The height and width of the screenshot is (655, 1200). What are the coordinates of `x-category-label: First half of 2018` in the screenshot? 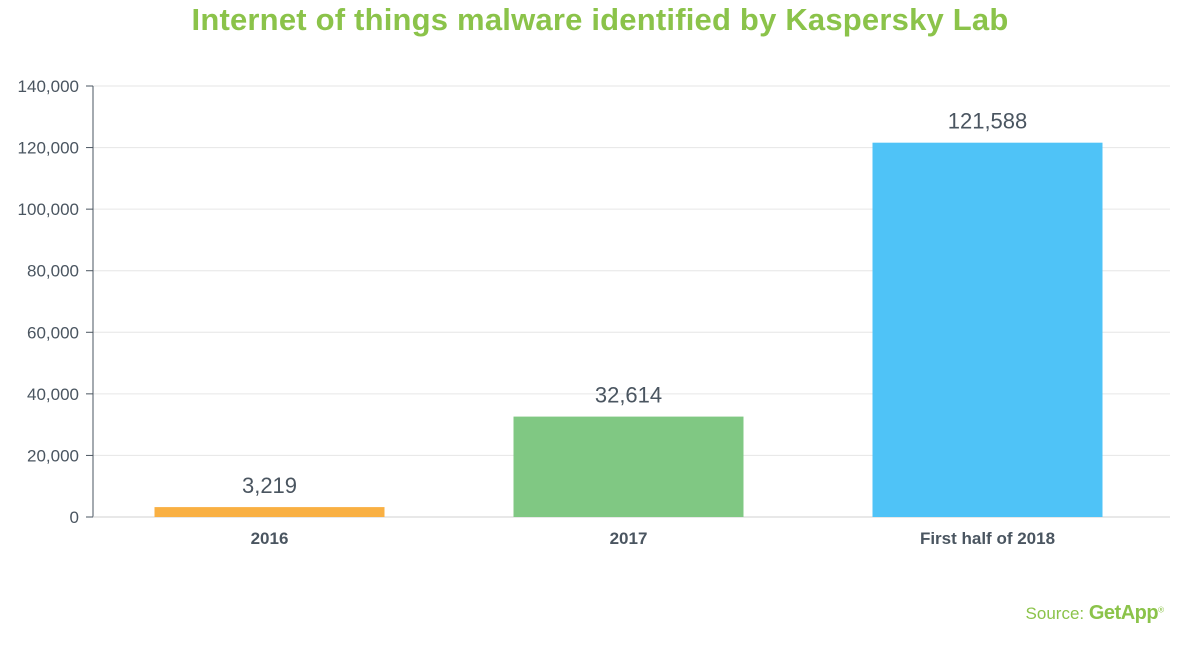 It's located at (987, 538).